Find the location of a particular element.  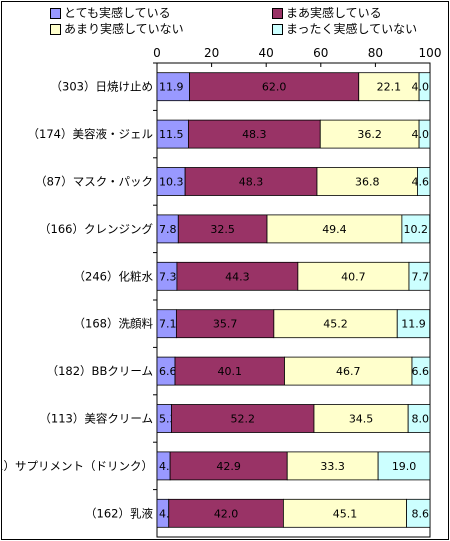

data-label: 8.0 is located at coordinates (421, 419).